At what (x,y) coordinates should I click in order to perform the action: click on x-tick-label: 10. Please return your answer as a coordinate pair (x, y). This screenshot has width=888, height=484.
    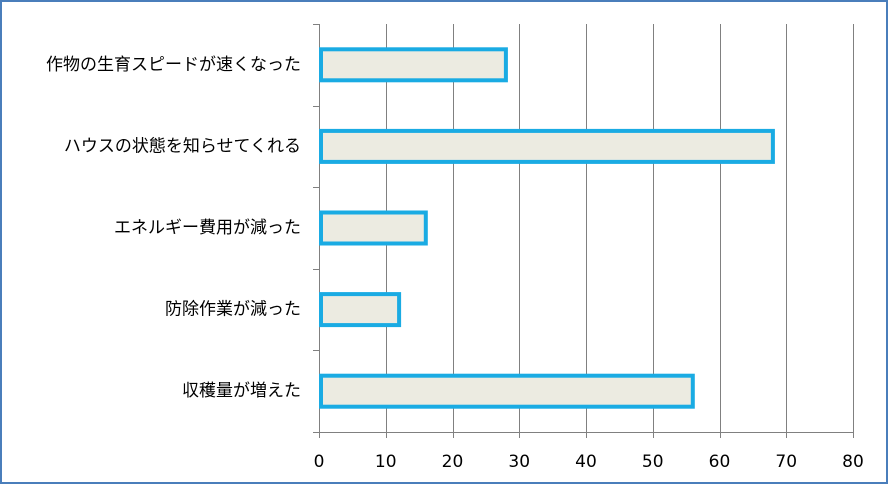
    Looking at the image, I should click on (386, 462).